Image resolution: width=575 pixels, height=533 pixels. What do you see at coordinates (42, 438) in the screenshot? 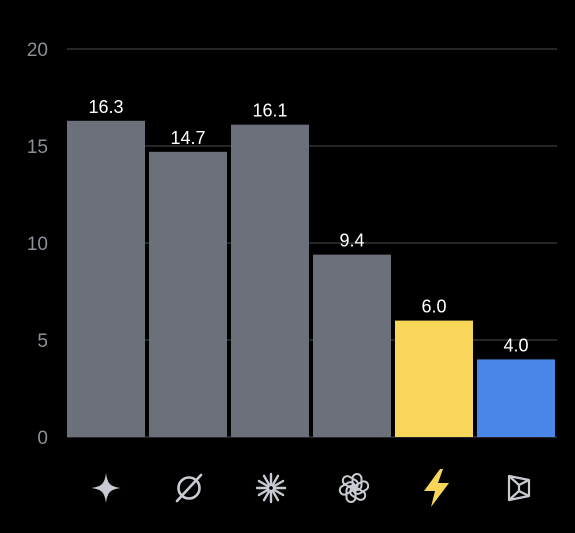
I see `y-tick-label: 0` at bounding box center [42, 438].